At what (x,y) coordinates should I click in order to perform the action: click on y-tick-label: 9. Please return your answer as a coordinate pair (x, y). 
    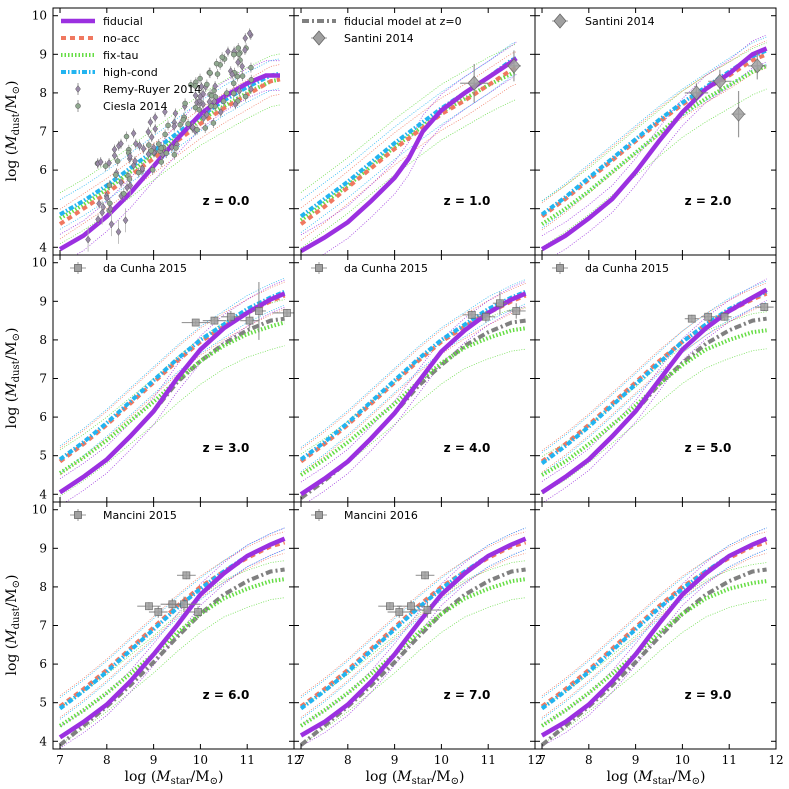
    Looking at the image, I should click on (43, 301).